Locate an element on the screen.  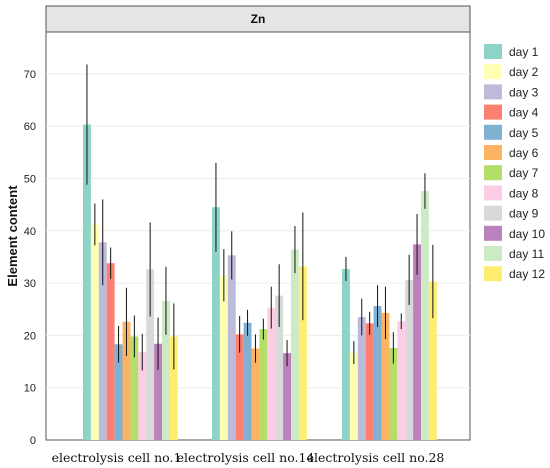
legend-label: day 8 is located at coordinates (524, 193).